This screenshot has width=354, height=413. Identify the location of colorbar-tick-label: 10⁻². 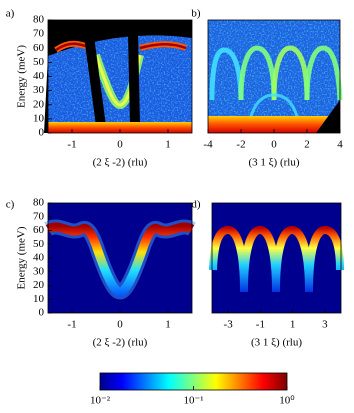
(100, 401).